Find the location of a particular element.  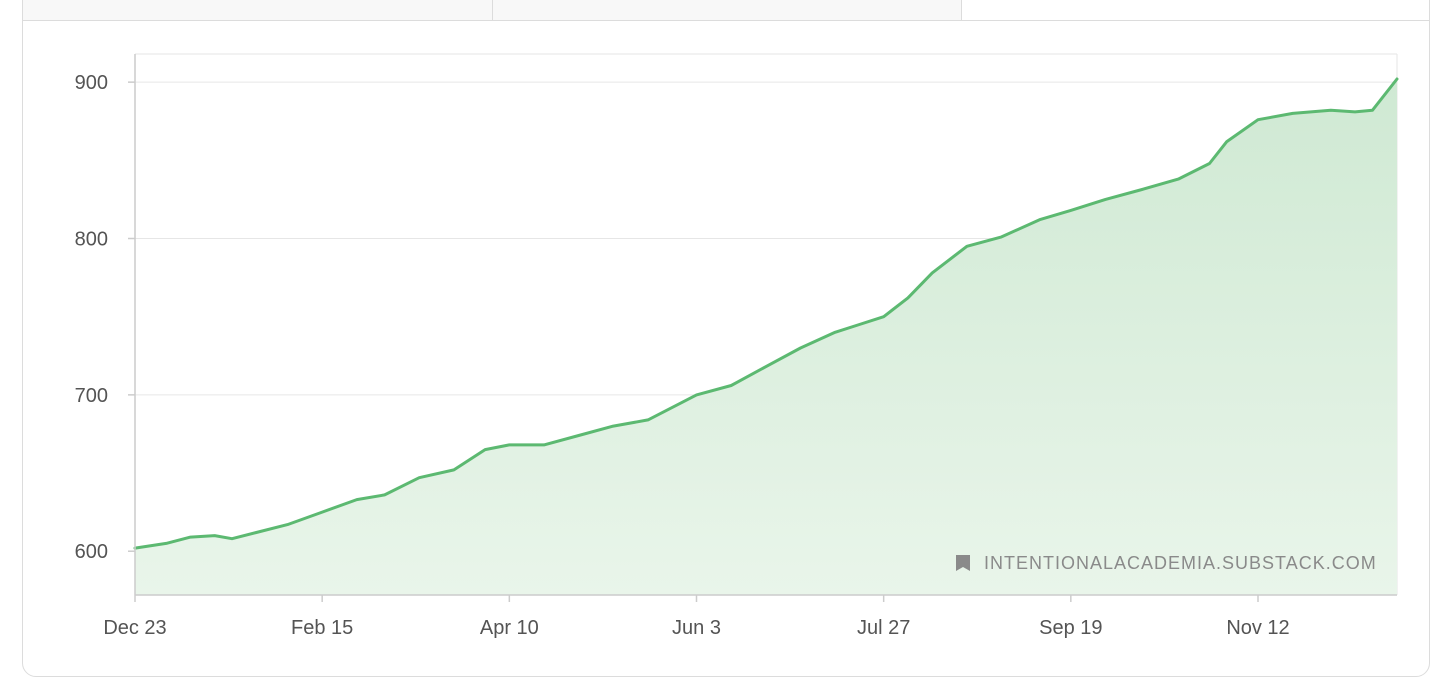

x-tick-label: Sep 19 is located at coordinates (1070, 628).